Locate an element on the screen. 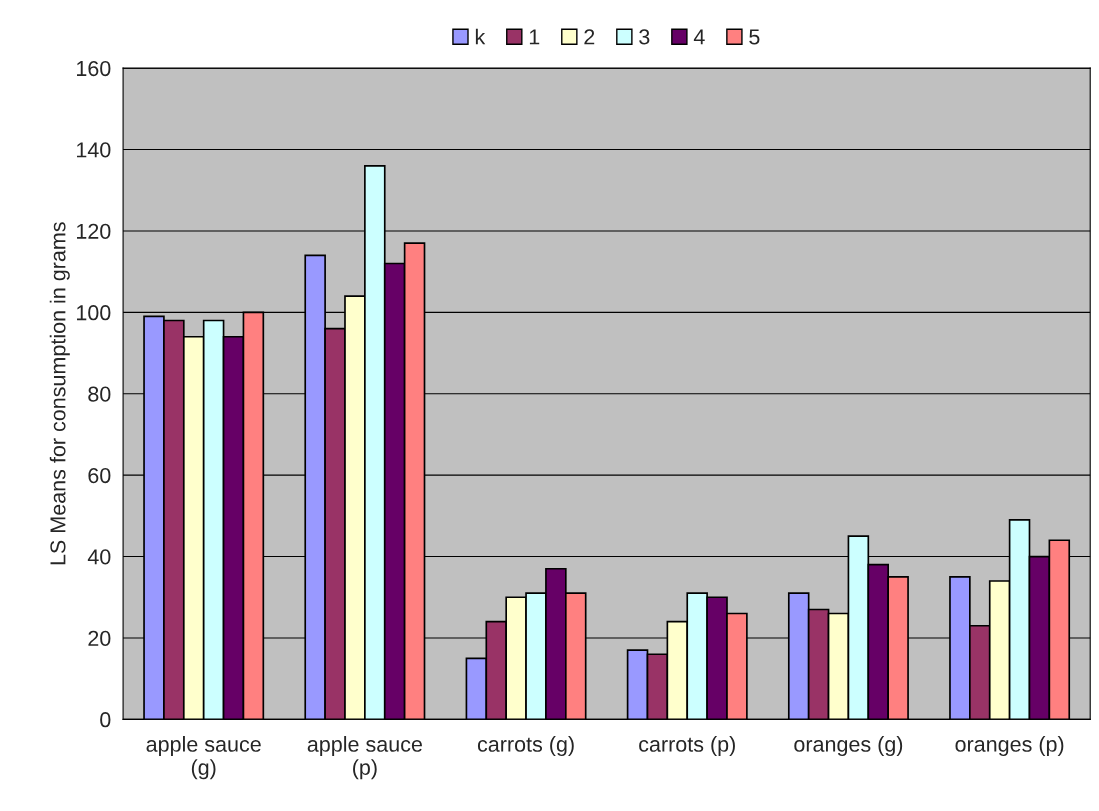 This screenshot has width=1099, height=811. y-axis-title: LS Means for consumption in grams is located at coordinates (59, 393).